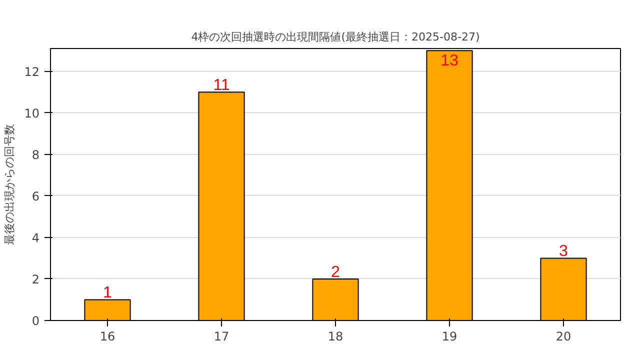 This screenshot has height=360, width=640. What do you see at coordinates (450, 337) in the screenshot?
I see `x-tick-label: 19` at bounding box center [450, 337].